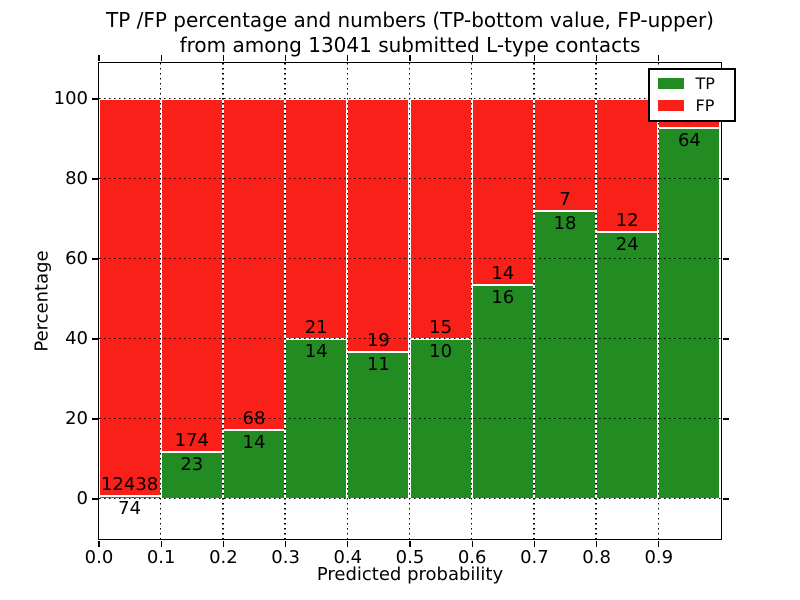  I want to click on bar-tp-count-label: 64, so click(689, 140).